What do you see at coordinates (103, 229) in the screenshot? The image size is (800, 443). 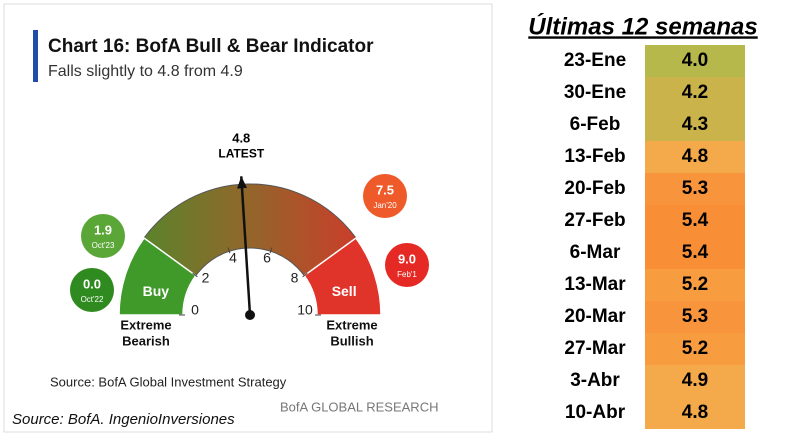 I see `callout-value: 1.9` at bounding box center [103, 229].